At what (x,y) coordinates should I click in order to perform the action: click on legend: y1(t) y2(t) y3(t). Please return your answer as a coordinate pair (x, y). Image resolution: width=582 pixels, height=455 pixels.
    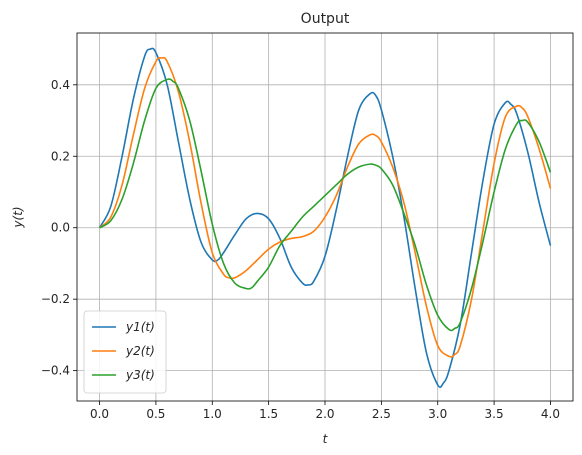
    Looking at the image, I should click on (125, 352).